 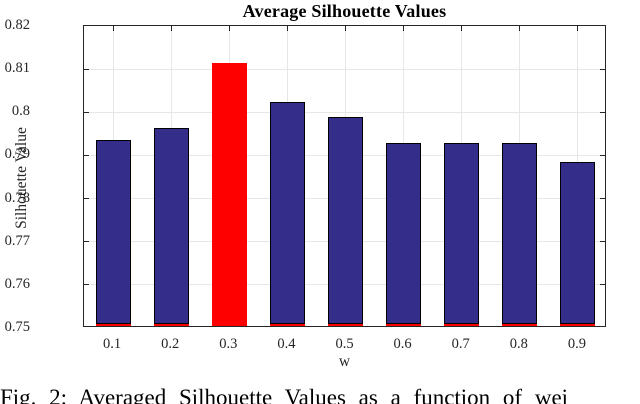 I want to click on x-tick-label: 0.3, so click(x=228, y=344).